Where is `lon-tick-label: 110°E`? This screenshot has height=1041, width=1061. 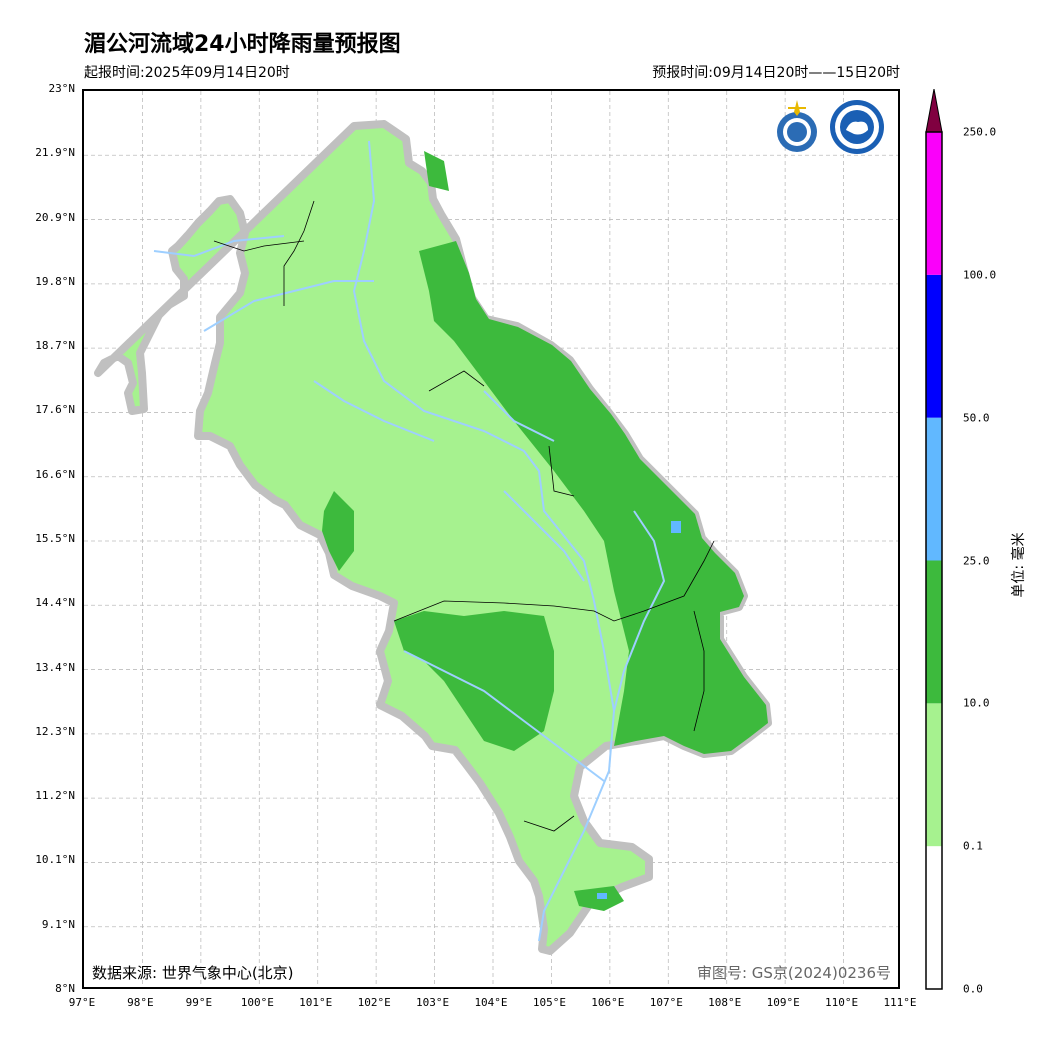 lon-tick-label: 110°E is located at coordinates (842, 1002).